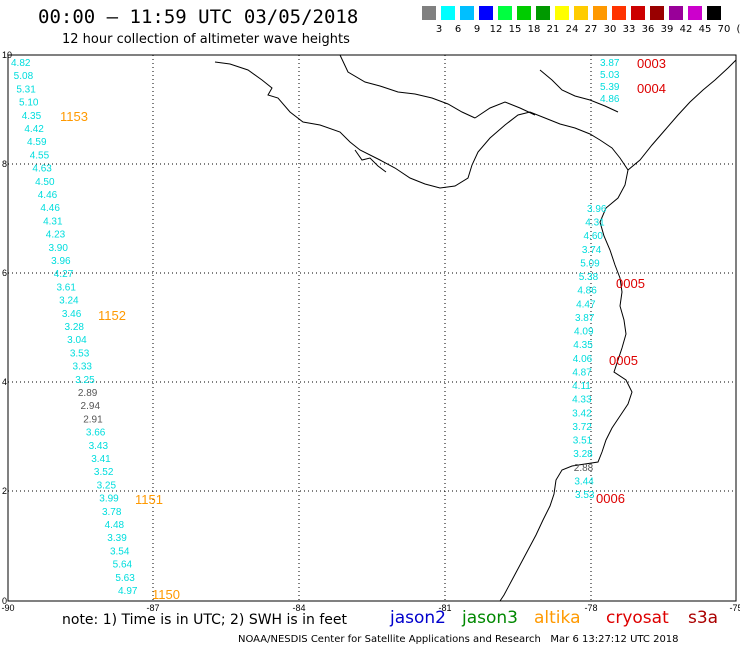  What do you see at coordinates (93, 419) in the screenshot?
I see `wave-height-point: 2.91` at bounding box center [93, 419].